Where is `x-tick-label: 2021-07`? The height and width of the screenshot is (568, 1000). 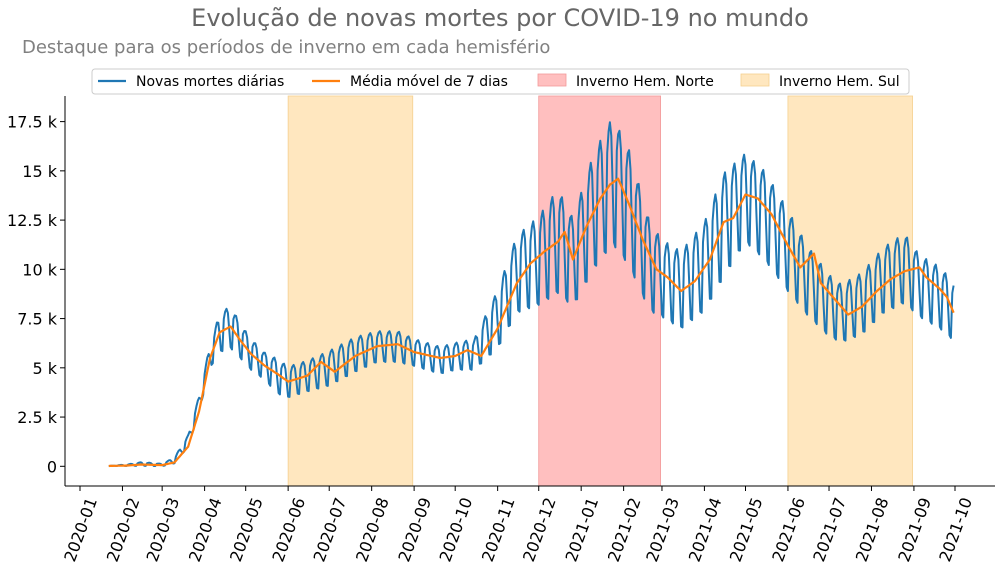 x-tick-label: 2021-07 is located at coordinates (829, 529).